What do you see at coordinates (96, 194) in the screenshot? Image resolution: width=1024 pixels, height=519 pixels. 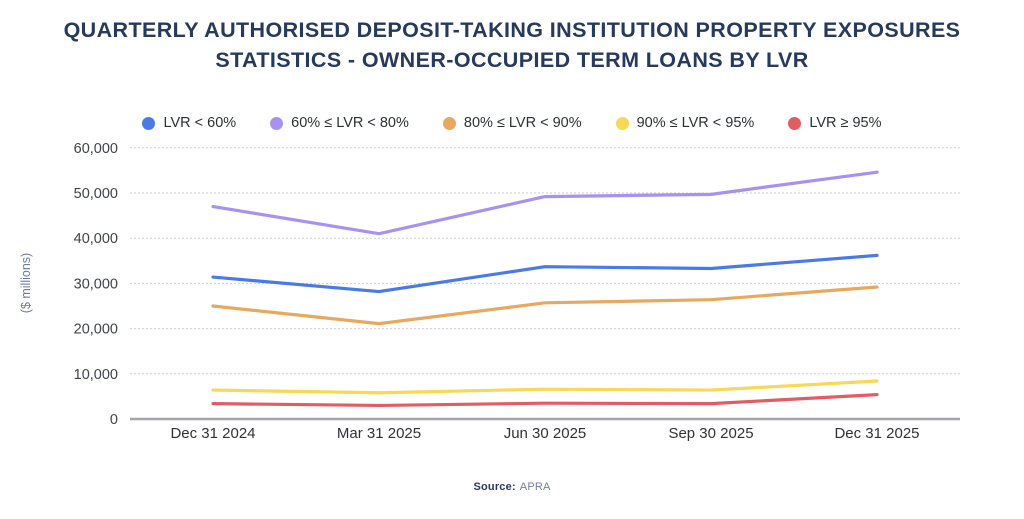 I see `y-tick-label: 50,000` at bounding box center [96, 194].